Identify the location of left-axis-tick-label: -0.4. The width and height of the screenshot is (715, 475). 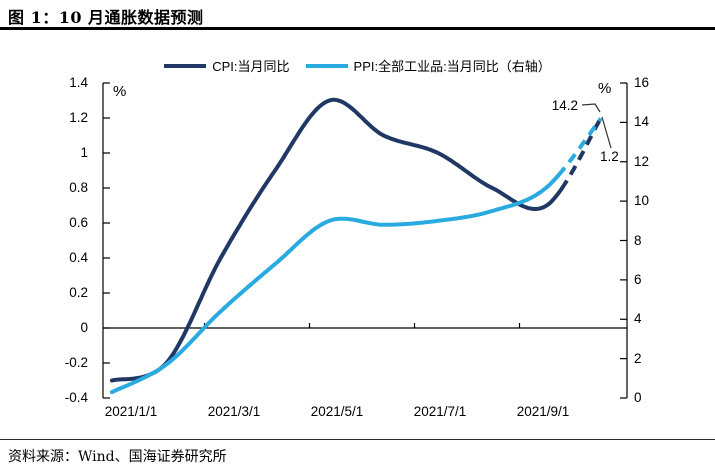
(76, 397).